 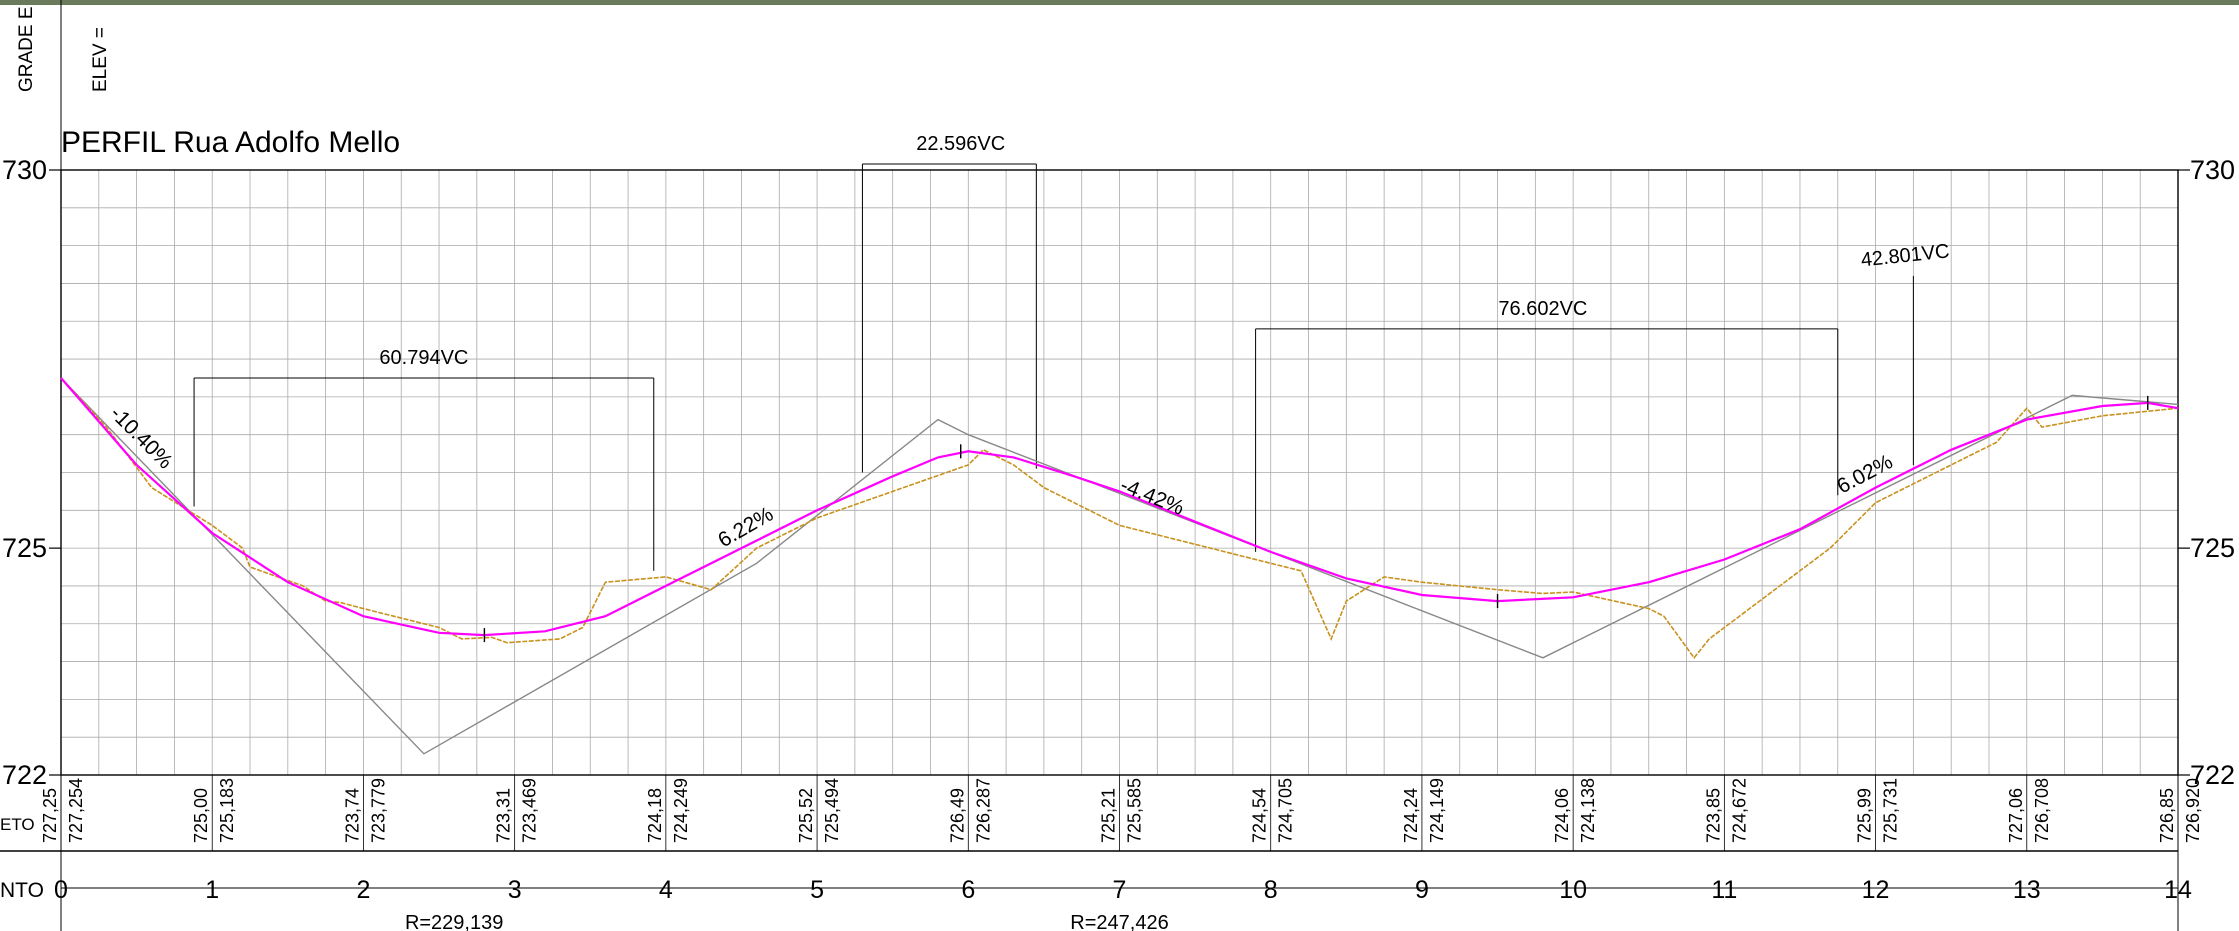 What do you see at coordinates (515, 890) in the screenshot?
I see `station-number: 3` at bounding box center [515, 890].